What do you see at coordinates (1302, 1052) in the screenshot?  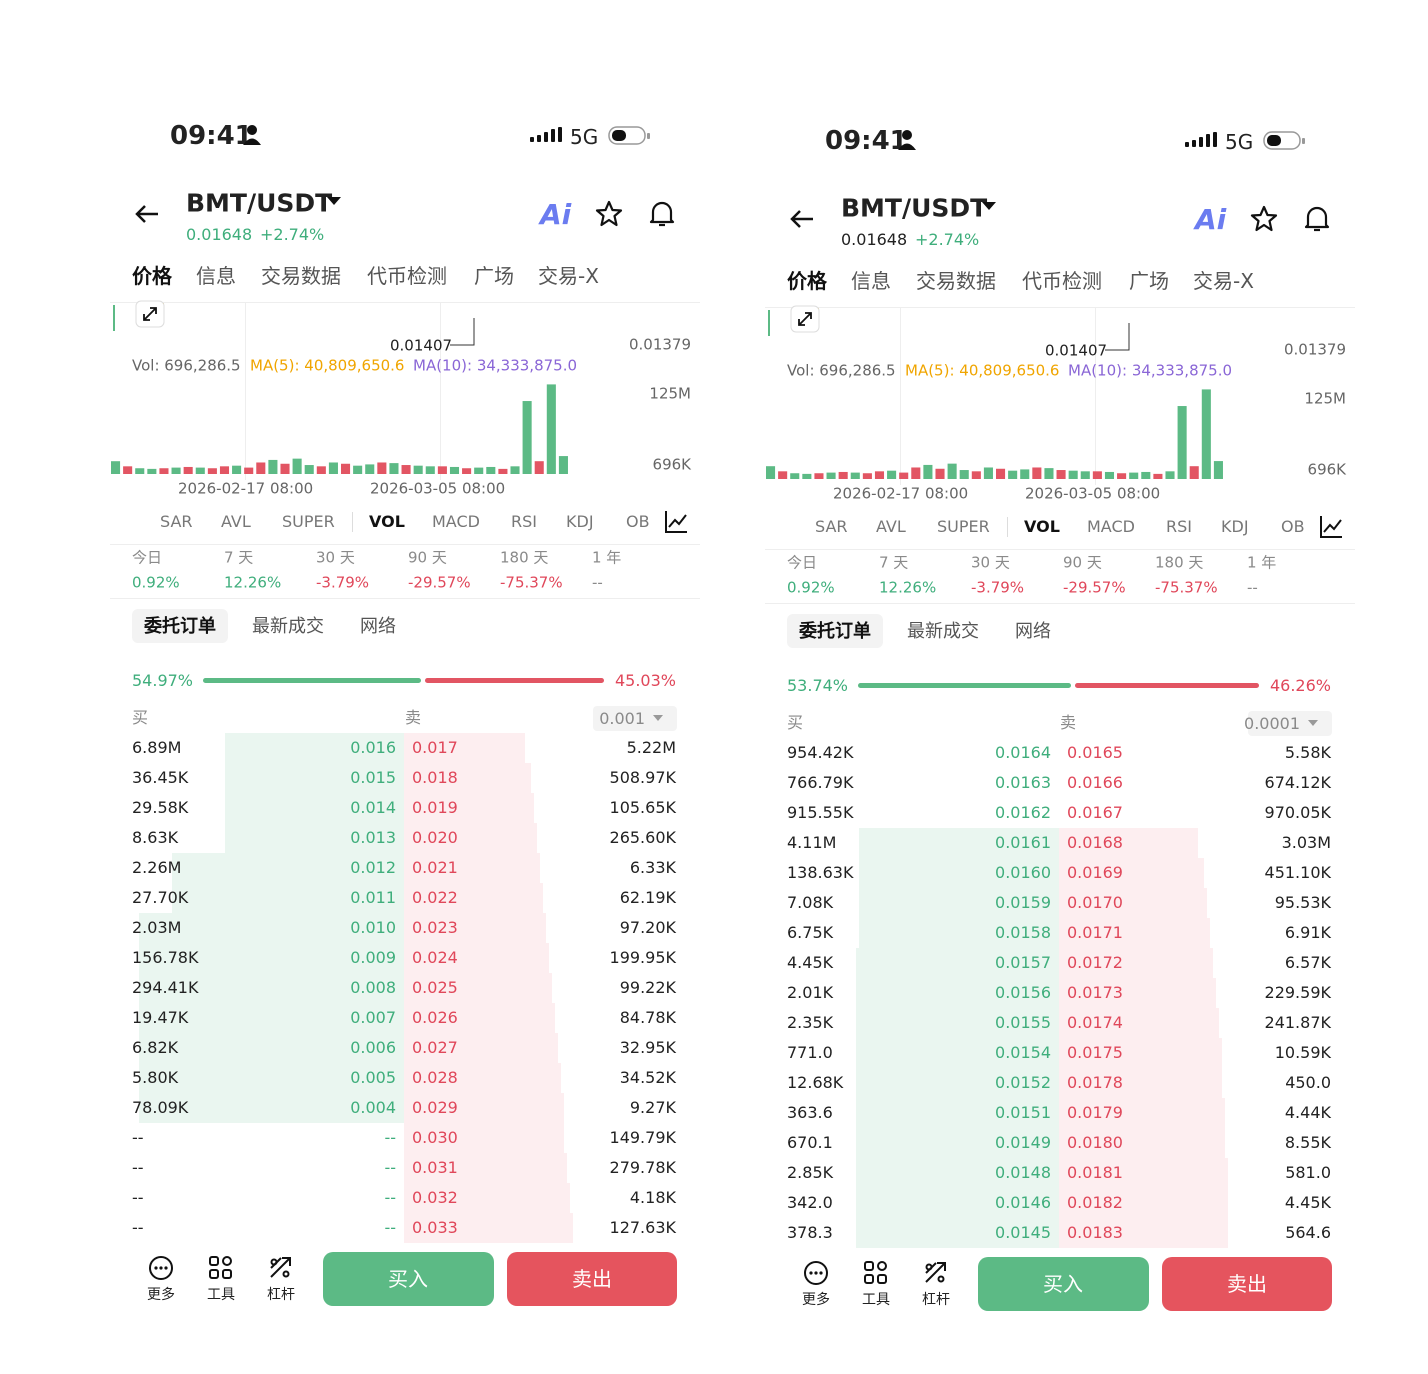 I see `sell-quantity: 10.59K` at bounding box center [1302, 1052].